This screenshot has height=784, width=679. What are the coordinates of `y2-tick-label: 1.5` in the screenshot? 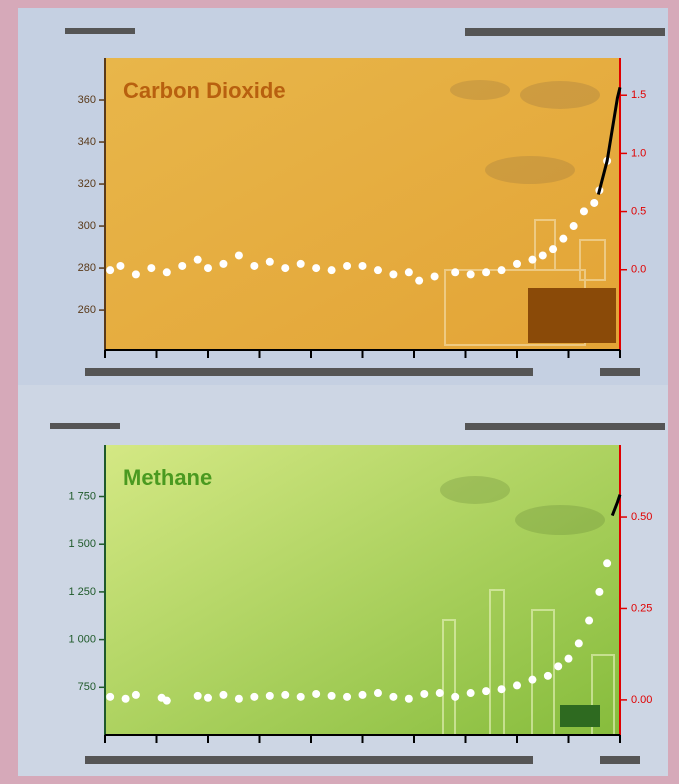 It's located at (638, 95).